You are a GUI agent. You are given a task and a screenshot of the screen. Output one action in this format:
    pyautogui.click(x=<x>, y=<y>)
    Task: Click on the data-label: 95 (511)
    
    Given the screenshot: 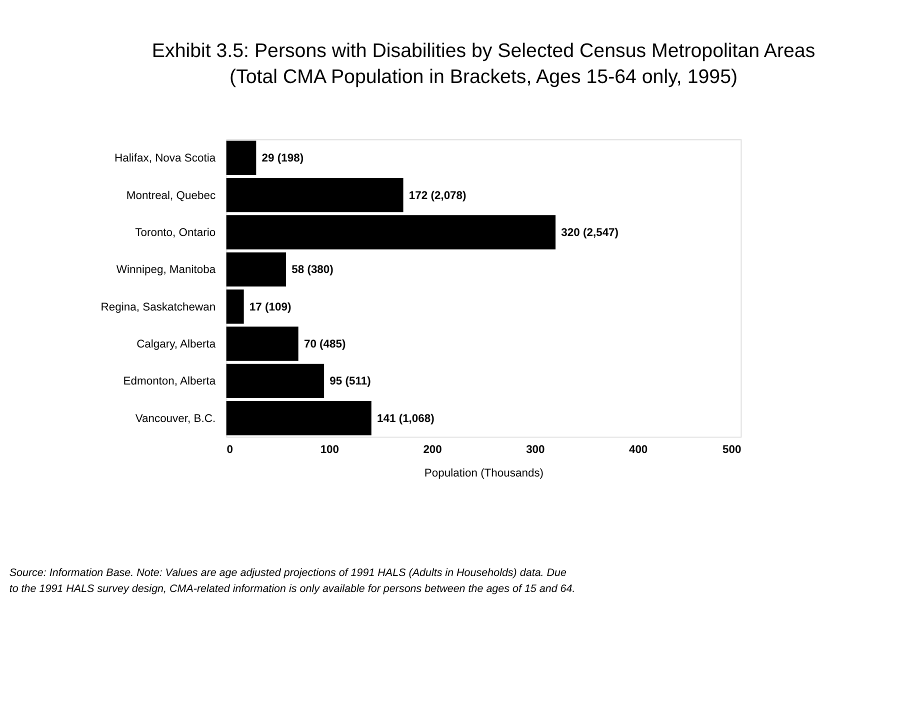 What is the action you would take?
    pyautogui.click(x=351, y=382)
    